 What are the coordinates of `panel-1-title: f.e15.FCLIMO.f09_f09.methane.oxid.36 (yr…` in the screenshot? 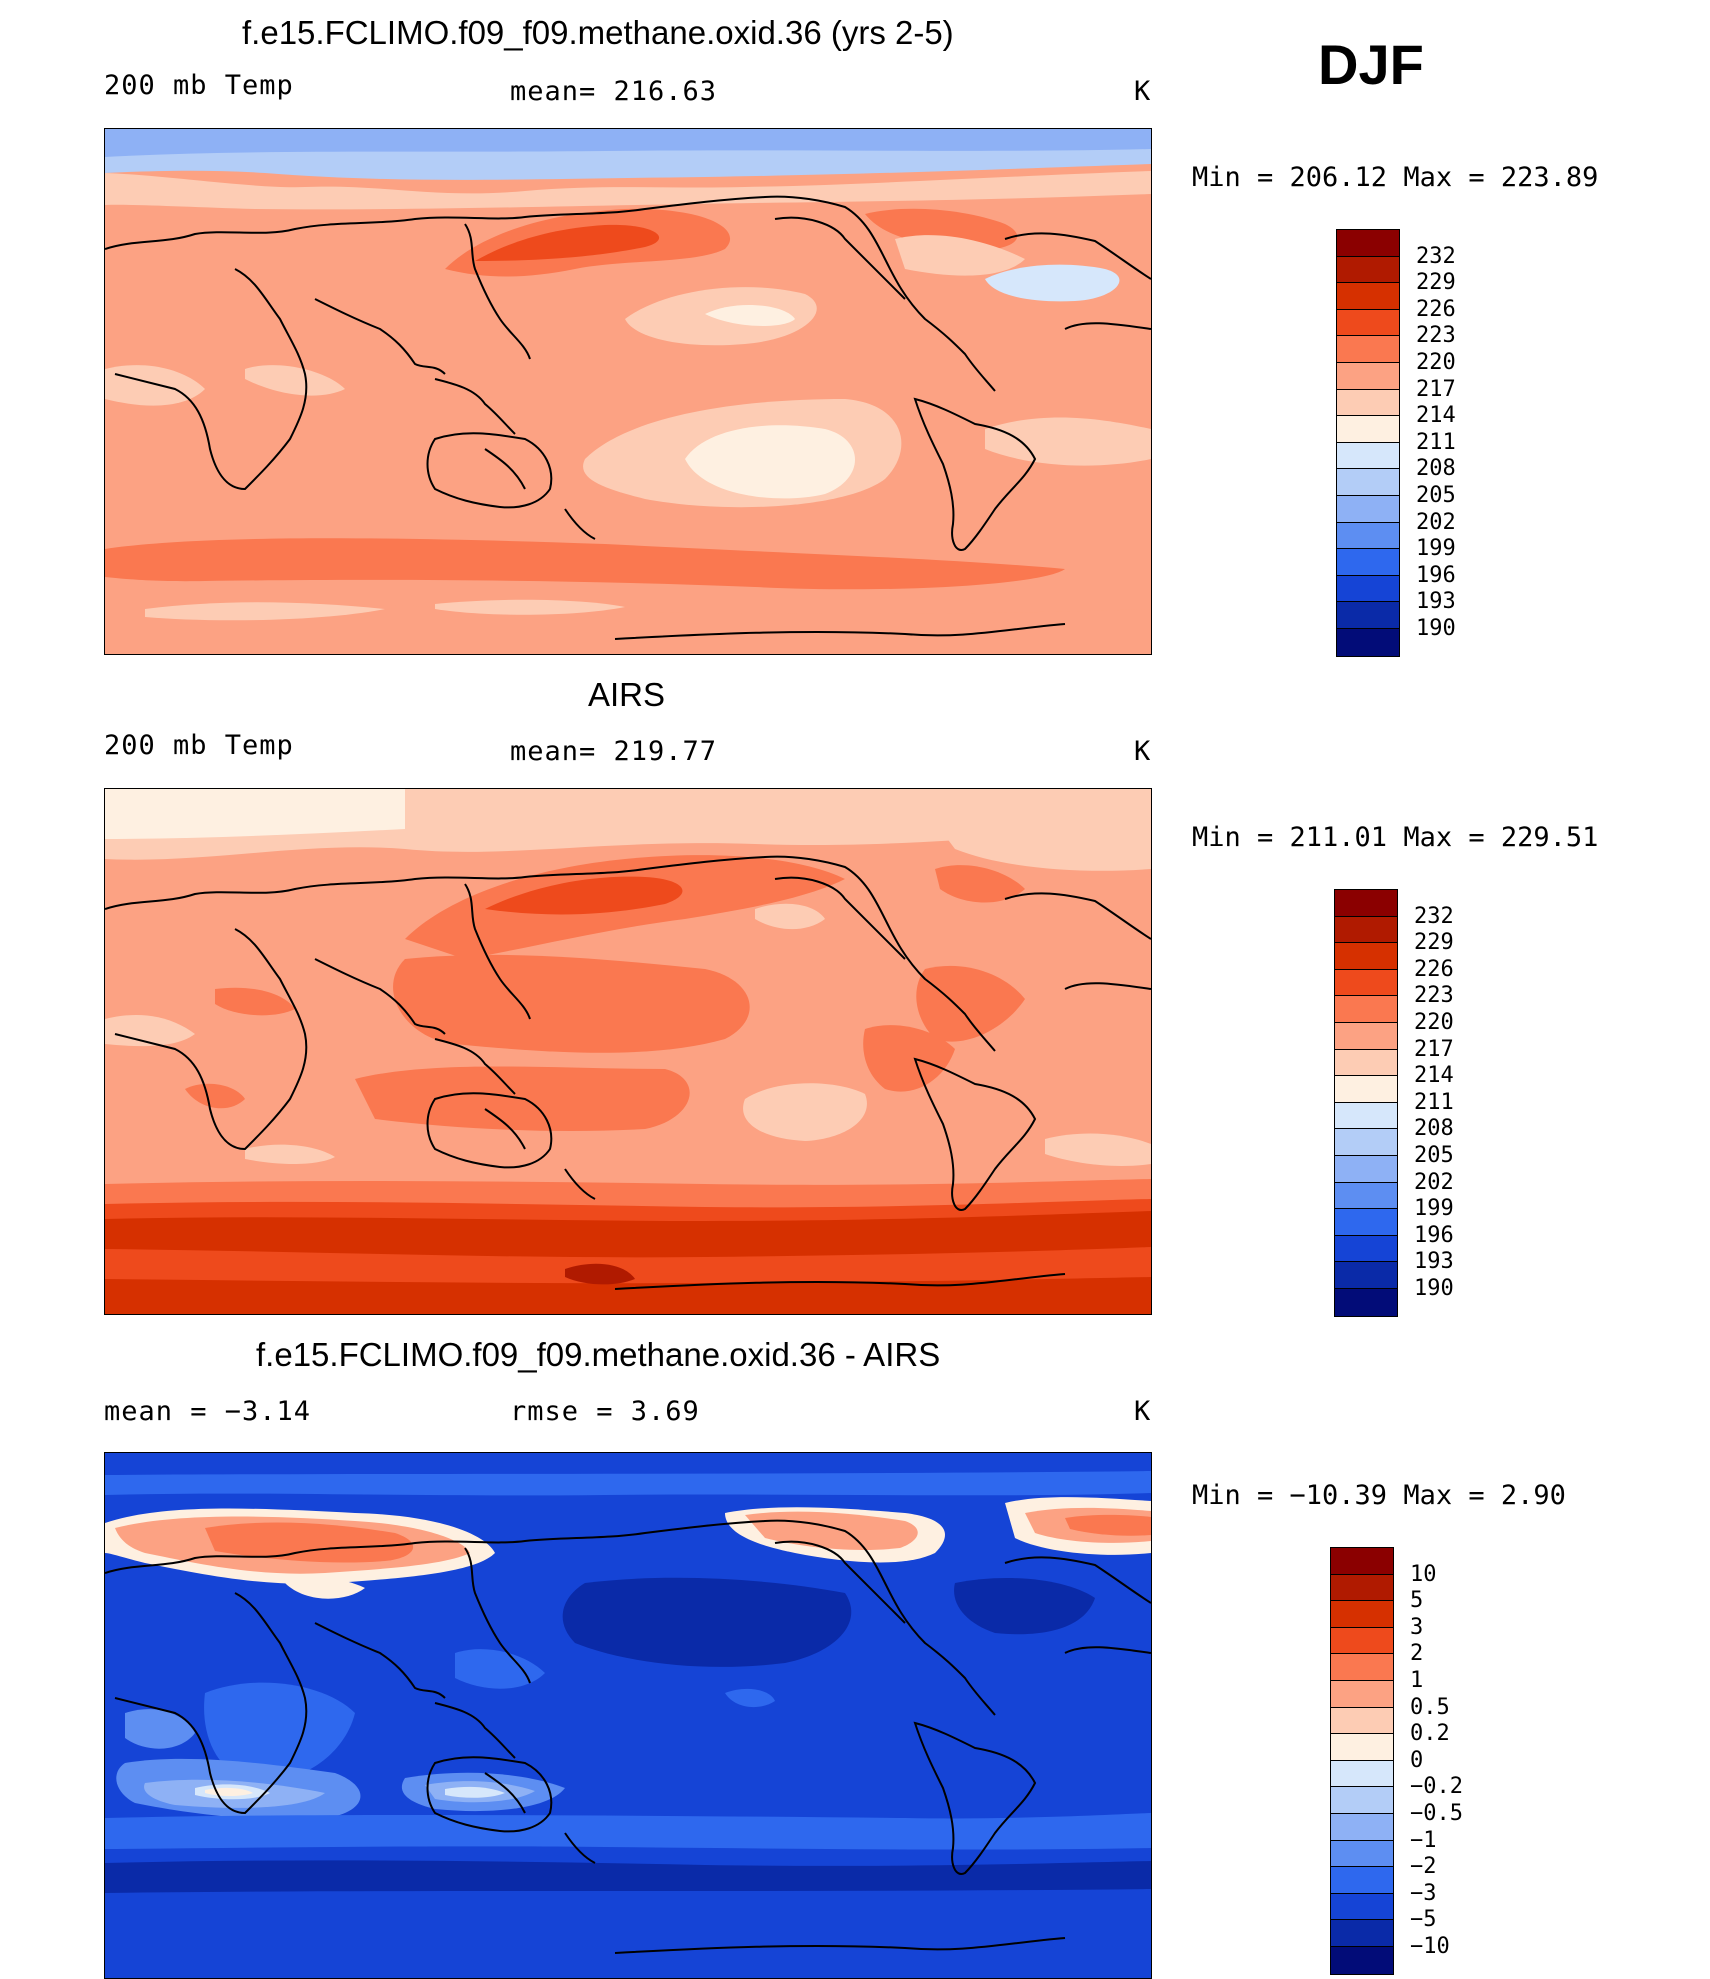 It's located at (598, 32).